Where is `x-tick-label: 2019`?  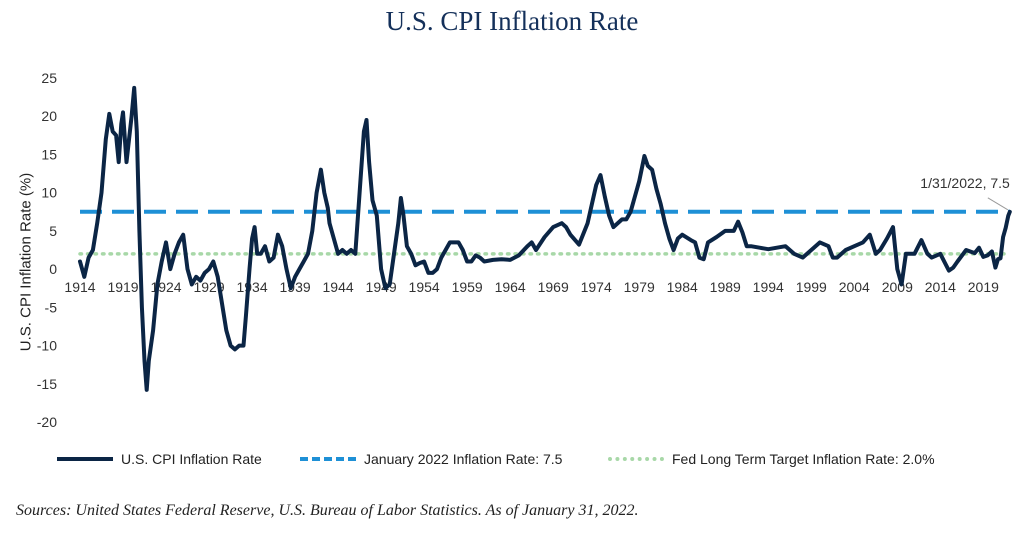 x-tick-label: 2019 is located at coordinates (983, 287).